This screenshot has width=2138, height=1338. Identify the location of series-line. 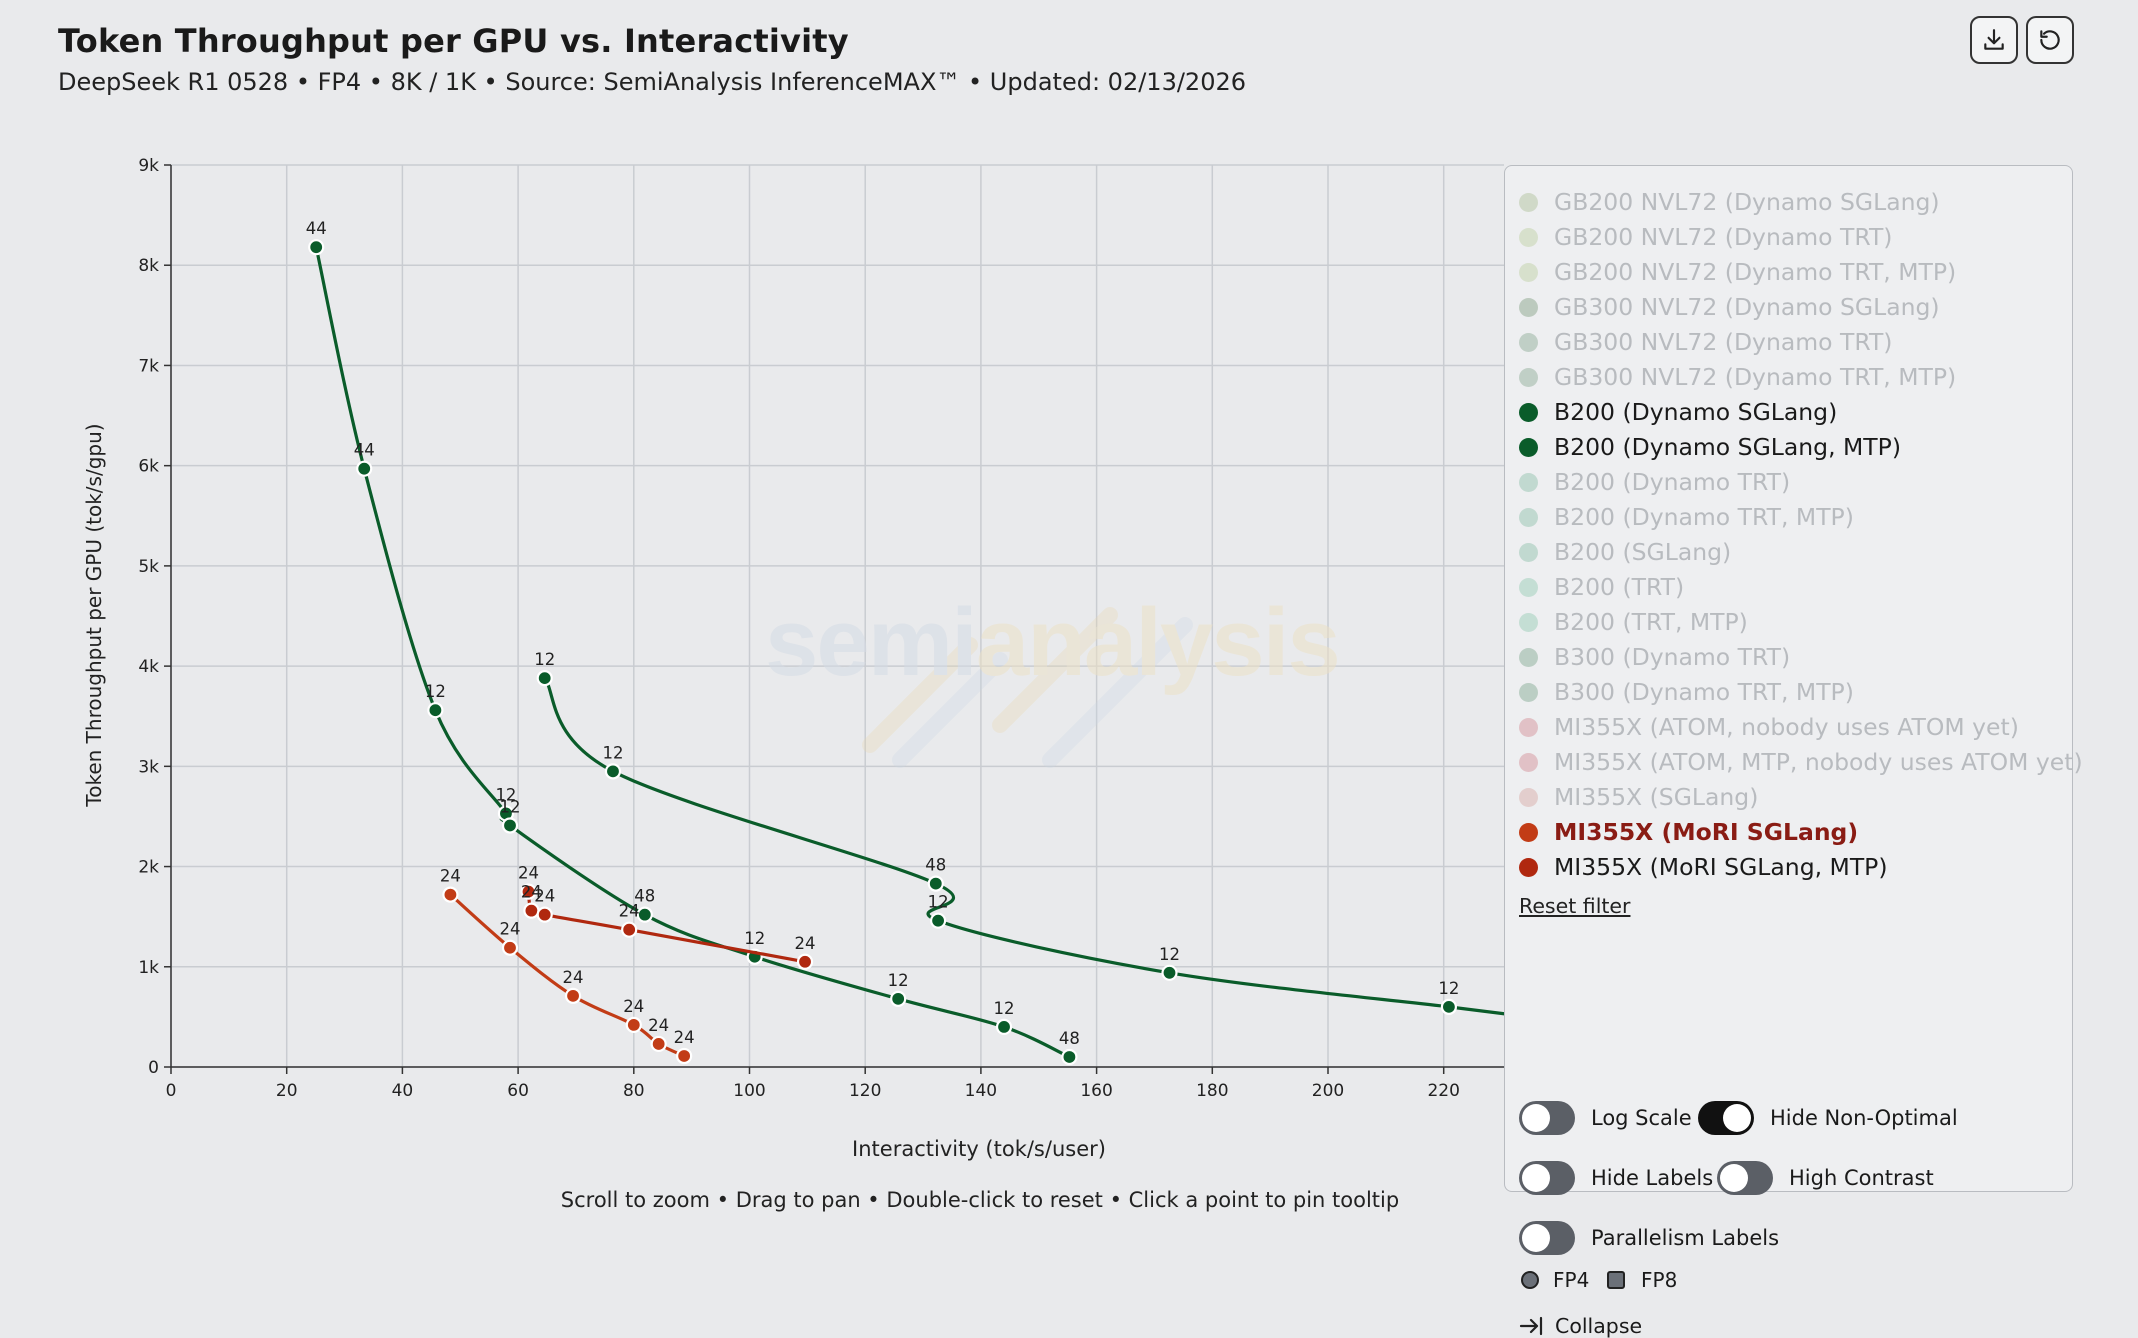
(1028, 847).